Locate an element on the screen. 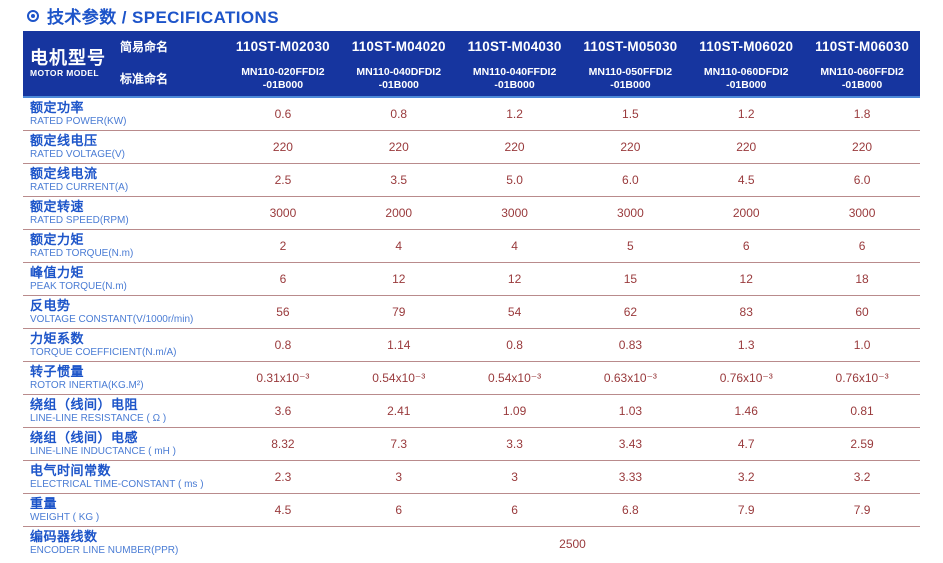  spec-label-cn: 额定转速 is located at coordinates (57, 206).